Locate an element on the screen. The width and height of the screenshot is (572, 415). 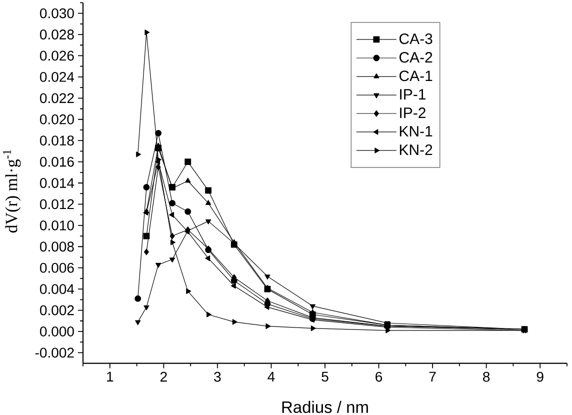
y-tick-label: 0.000 is located at coordinates (57, 331).